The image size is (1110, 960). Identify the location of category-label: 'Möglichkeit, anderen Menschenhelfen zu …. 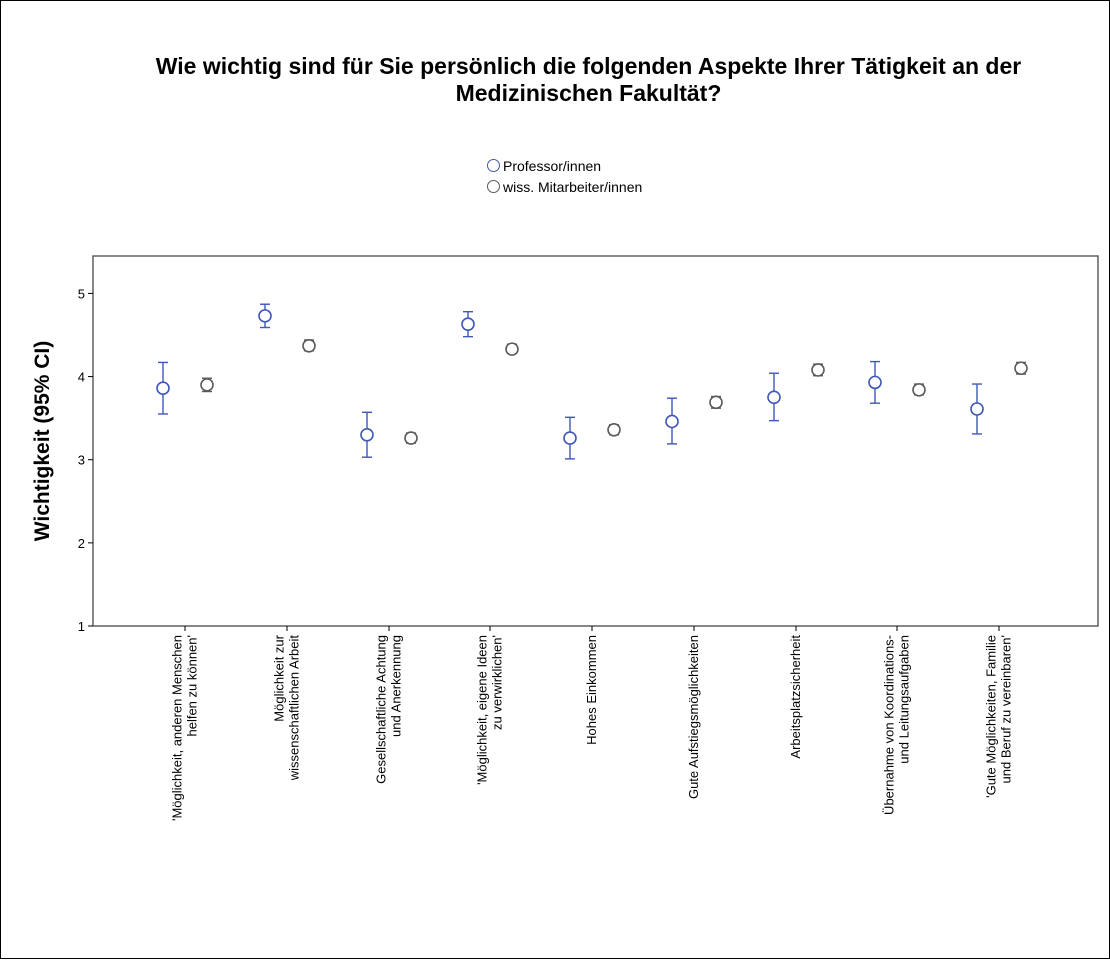
(185, 728).